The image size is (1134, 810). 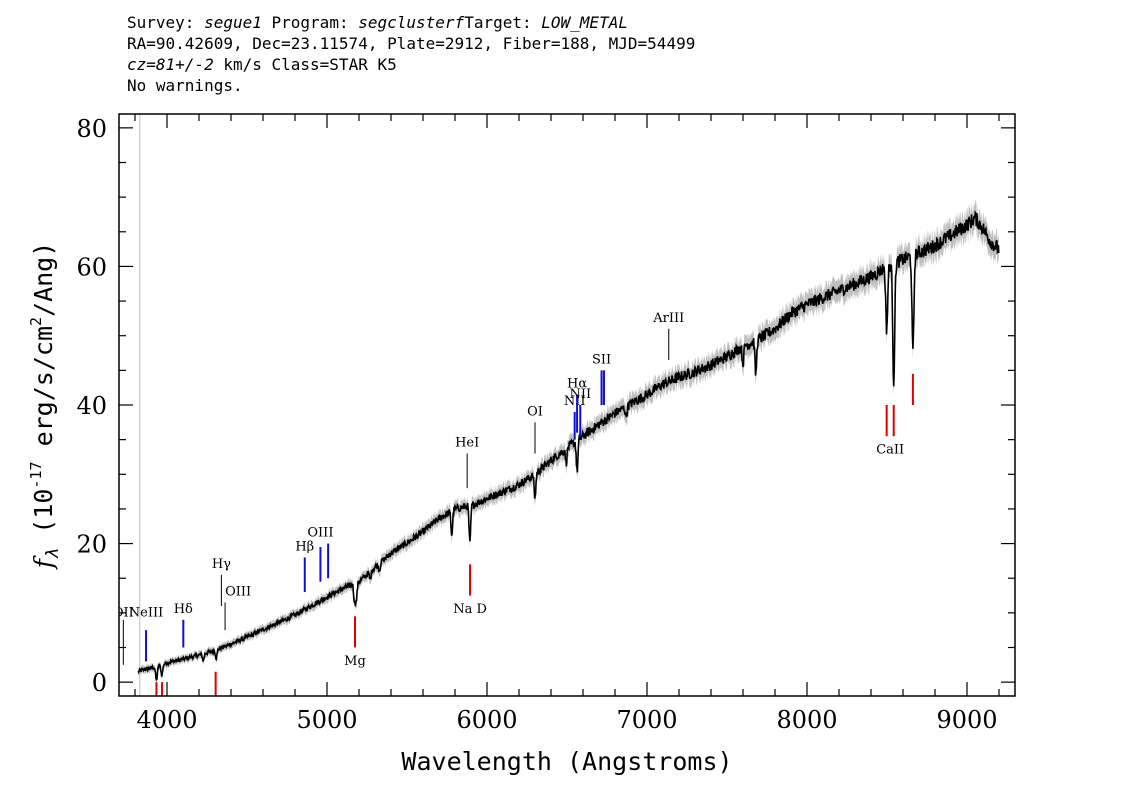 What do you see at coordinates (99, 683) in the screenshot?
I see `y-tick-label-0: 0` at bounding box center [99, 683].